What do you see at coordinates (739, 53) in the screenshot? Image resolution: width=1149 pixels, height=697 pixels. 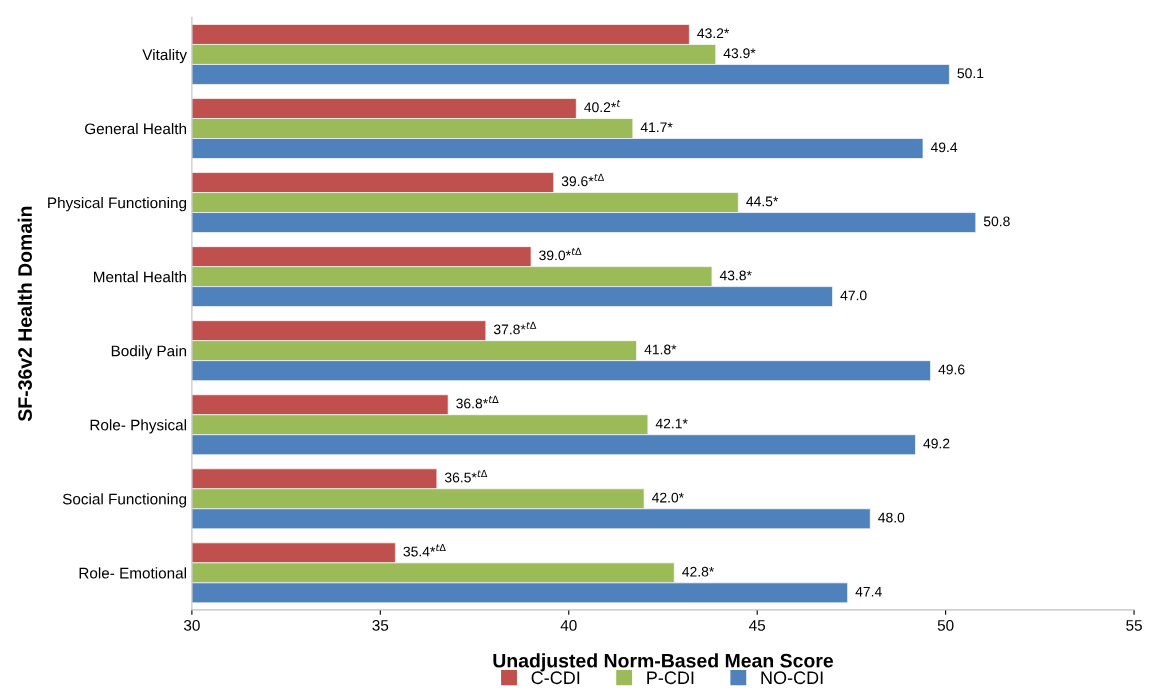 I see `data-label: 43.9*` at bounding box center [739, 53].